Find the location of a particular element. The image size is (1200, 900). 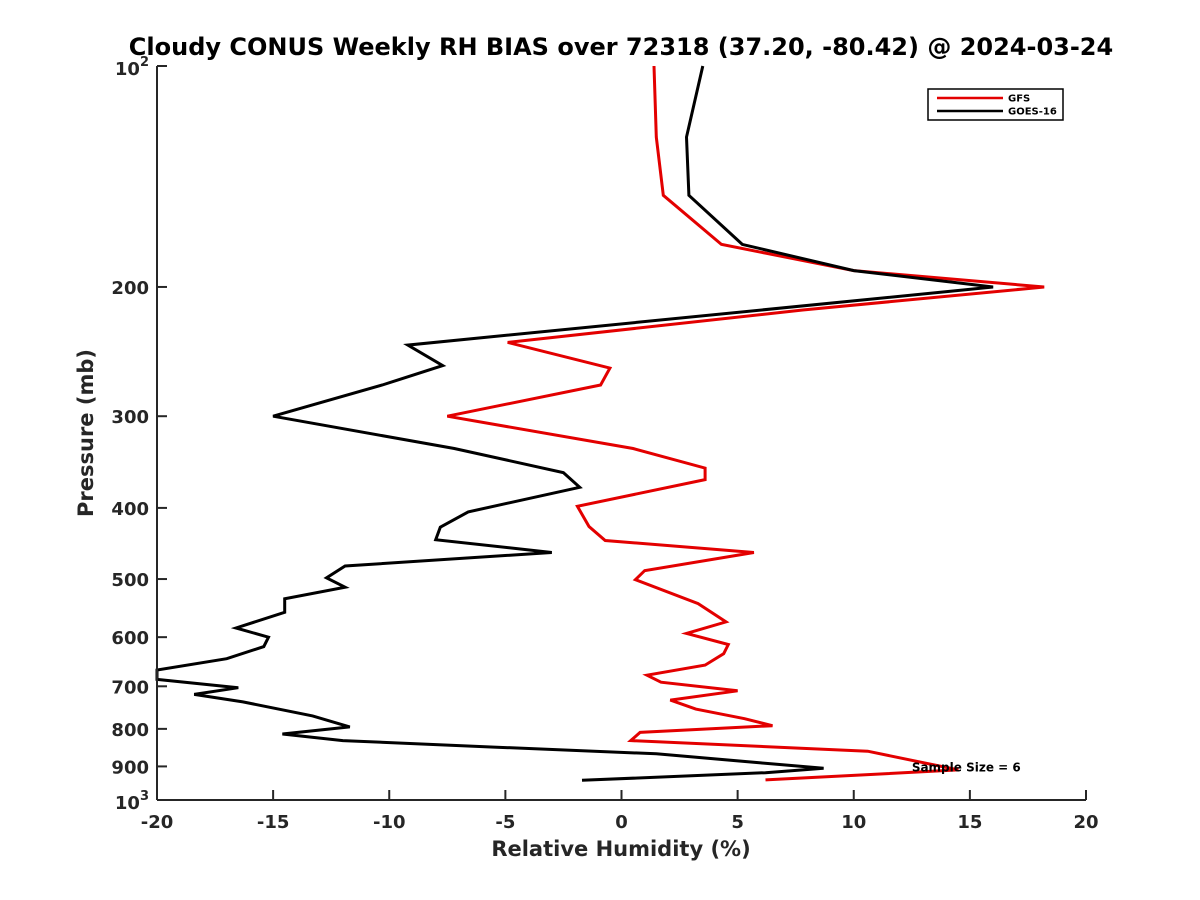

y-tick-label: 400 is located at coordinates (130, 509).